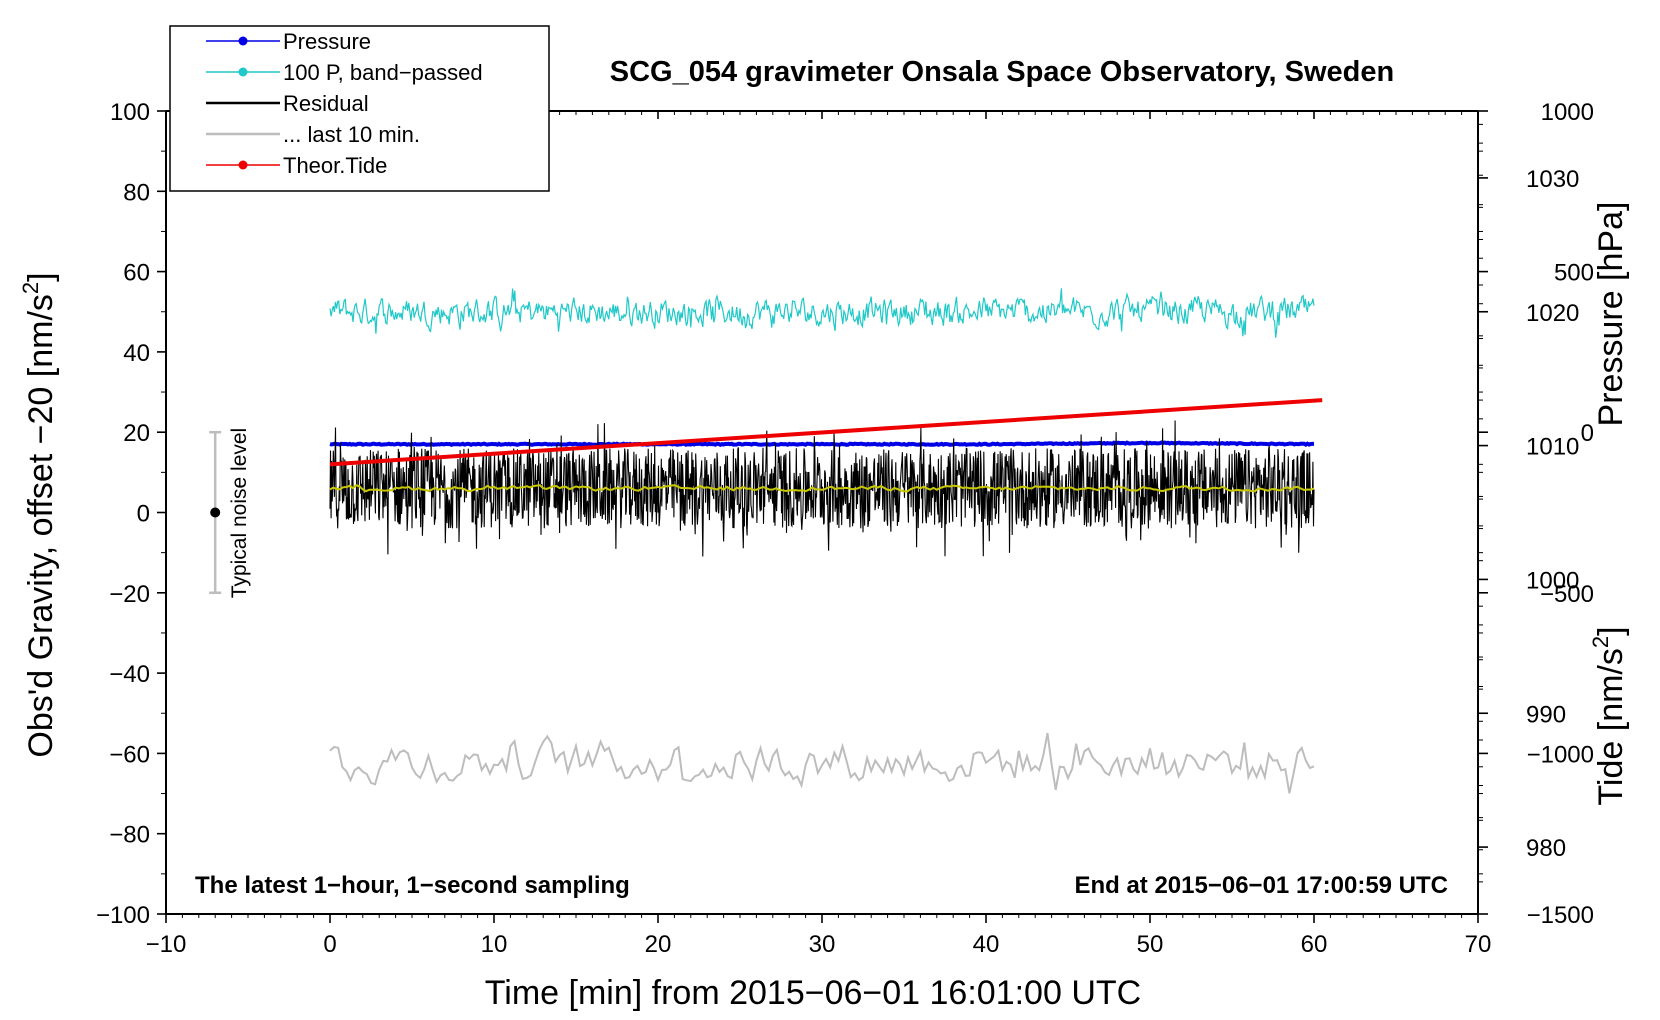  I want to click on legend-box, so click(359, 108).